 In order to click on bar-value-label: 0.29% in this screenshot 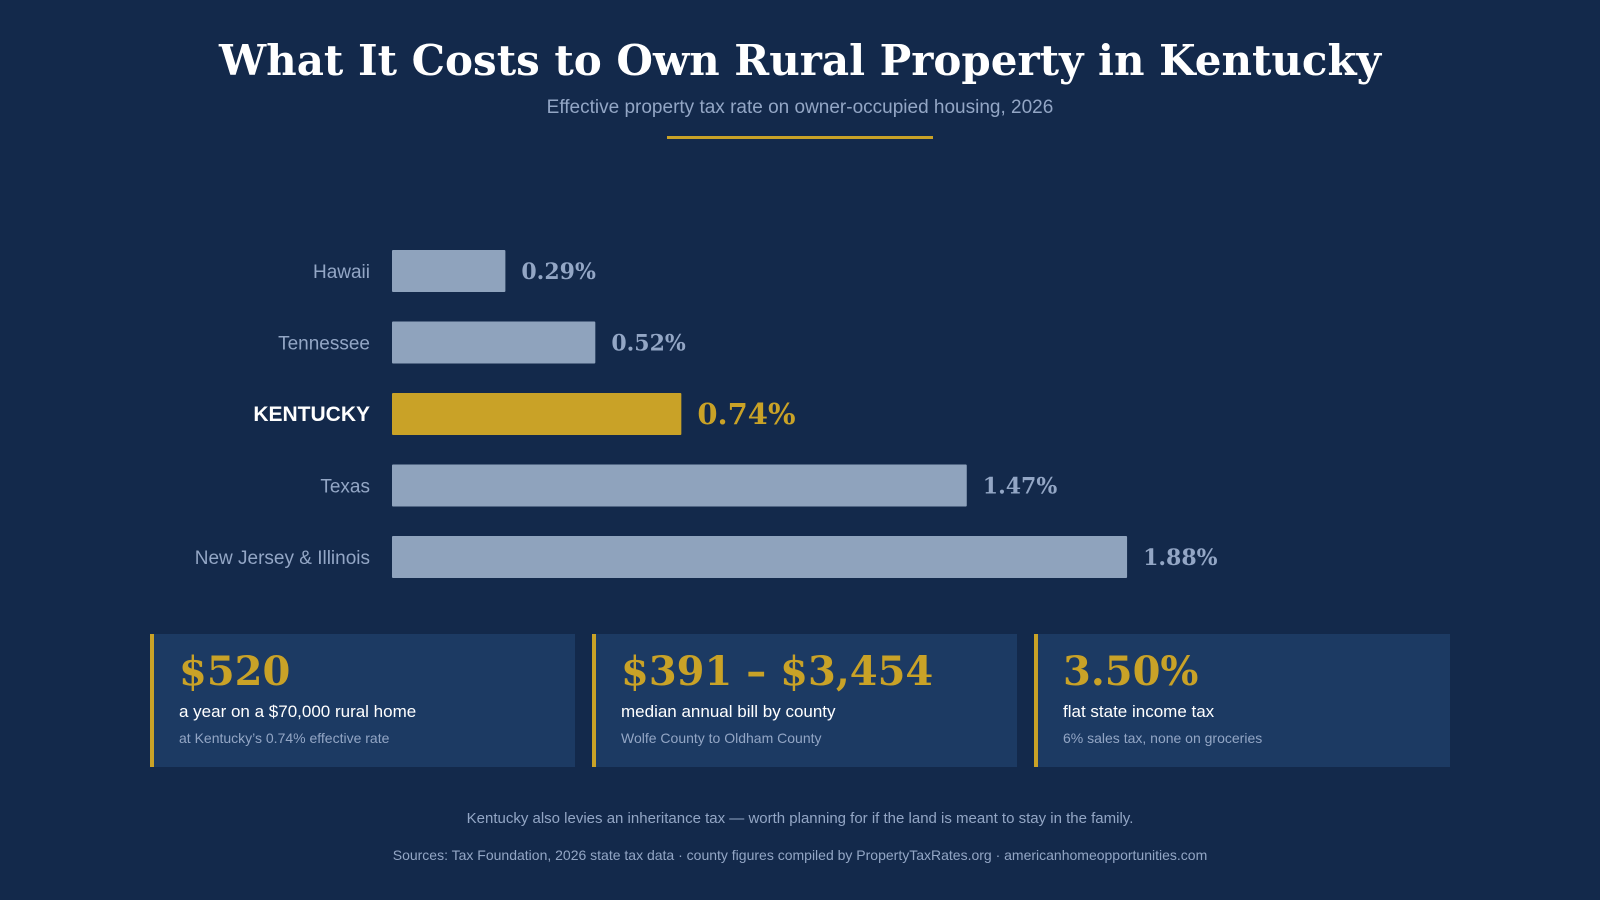, I will do `click(558, 272)`.